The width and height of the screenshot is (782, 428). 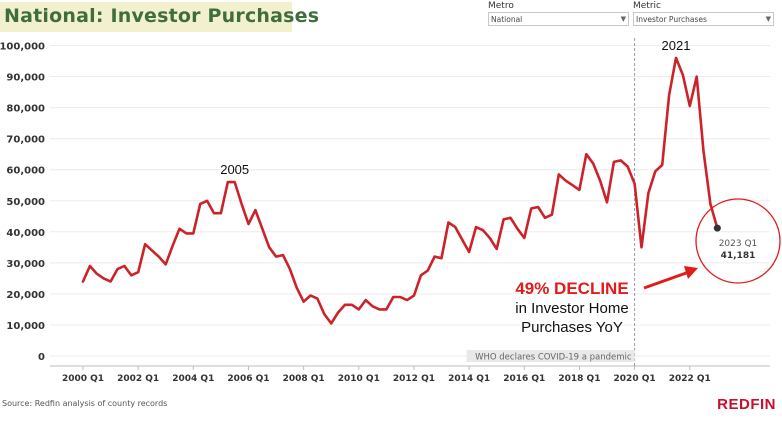 I want to click on y-tick-label: 0, so click(x=41, y=357).